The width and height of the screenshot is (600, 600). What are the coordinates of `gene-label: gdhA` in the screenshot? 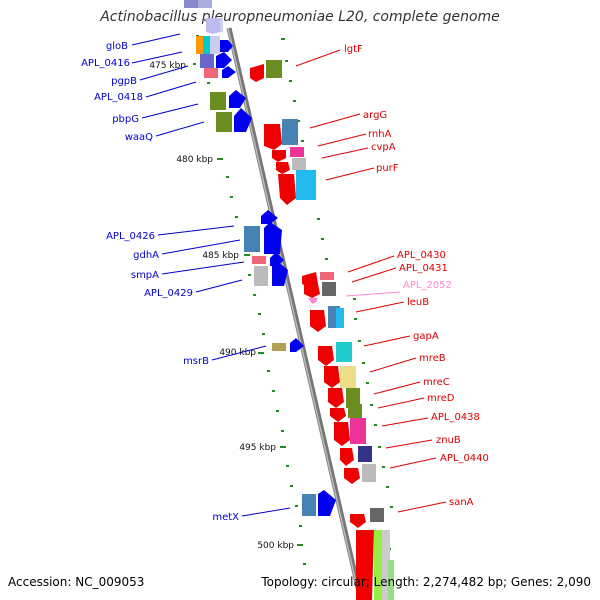 It's located at (146, 255).